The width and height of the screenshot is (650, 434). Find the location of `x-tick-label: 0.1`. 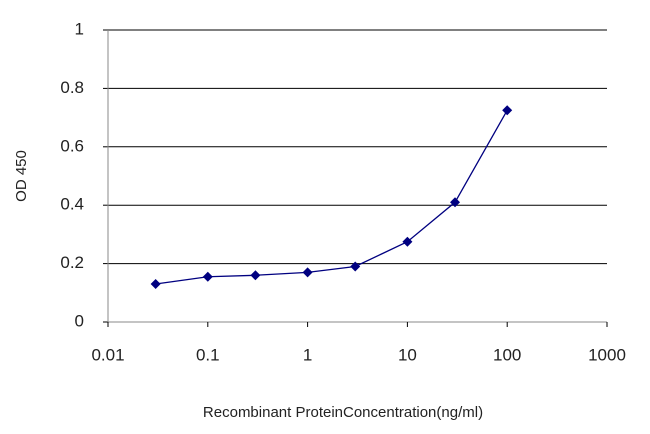

x-tick-label: 0.1 is located at coordinates (208, 354).